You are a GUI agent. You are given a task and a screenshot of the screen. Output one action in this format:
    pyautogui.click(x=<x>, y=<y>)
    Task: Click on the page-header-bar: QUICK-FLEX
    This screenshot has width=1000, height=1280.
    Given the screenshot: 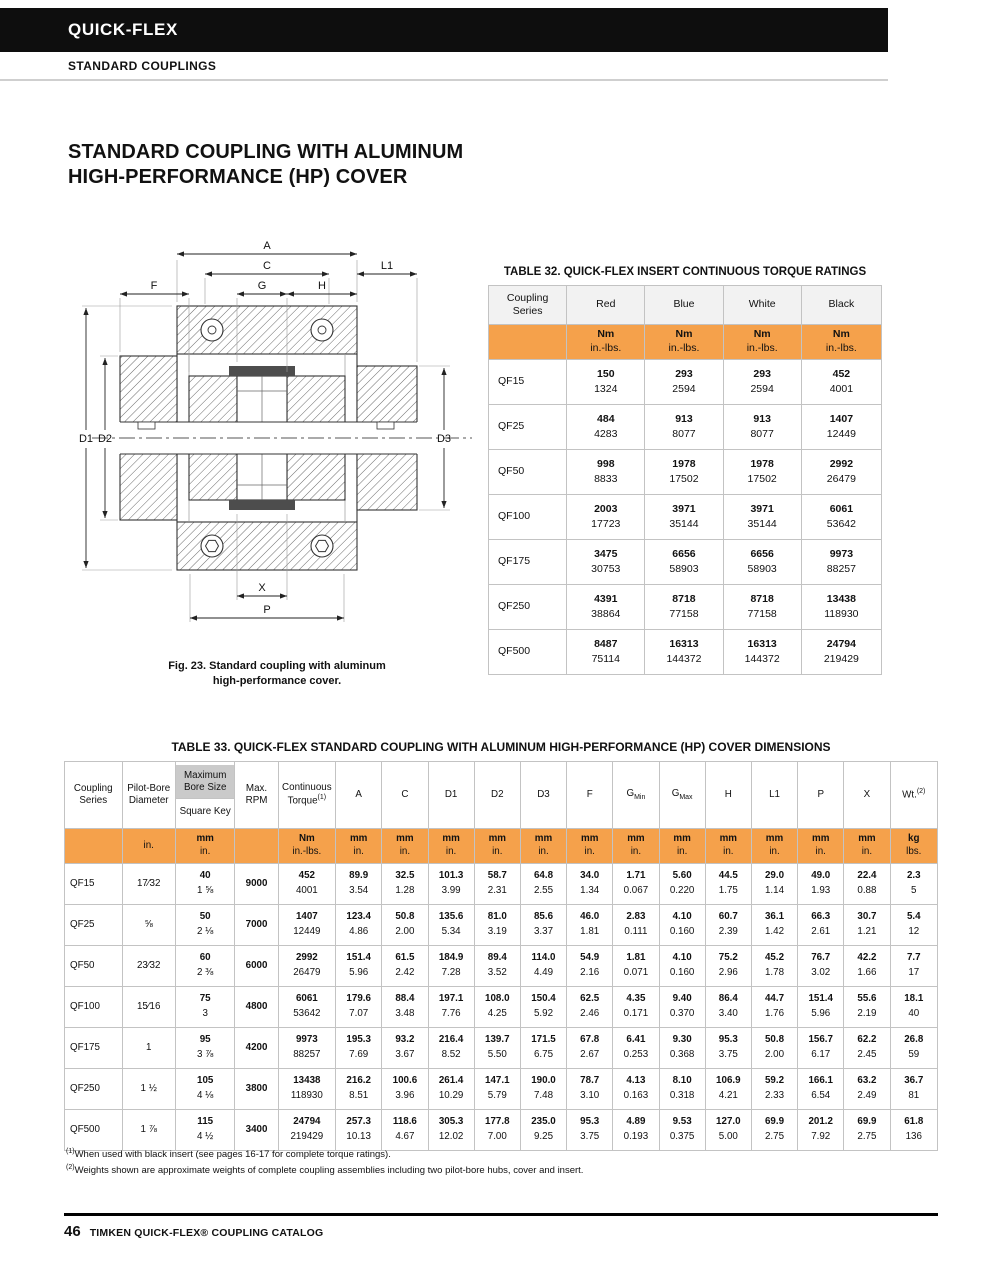 What is the action you would take?
    pyautogui.click(x=444, y=30)
    